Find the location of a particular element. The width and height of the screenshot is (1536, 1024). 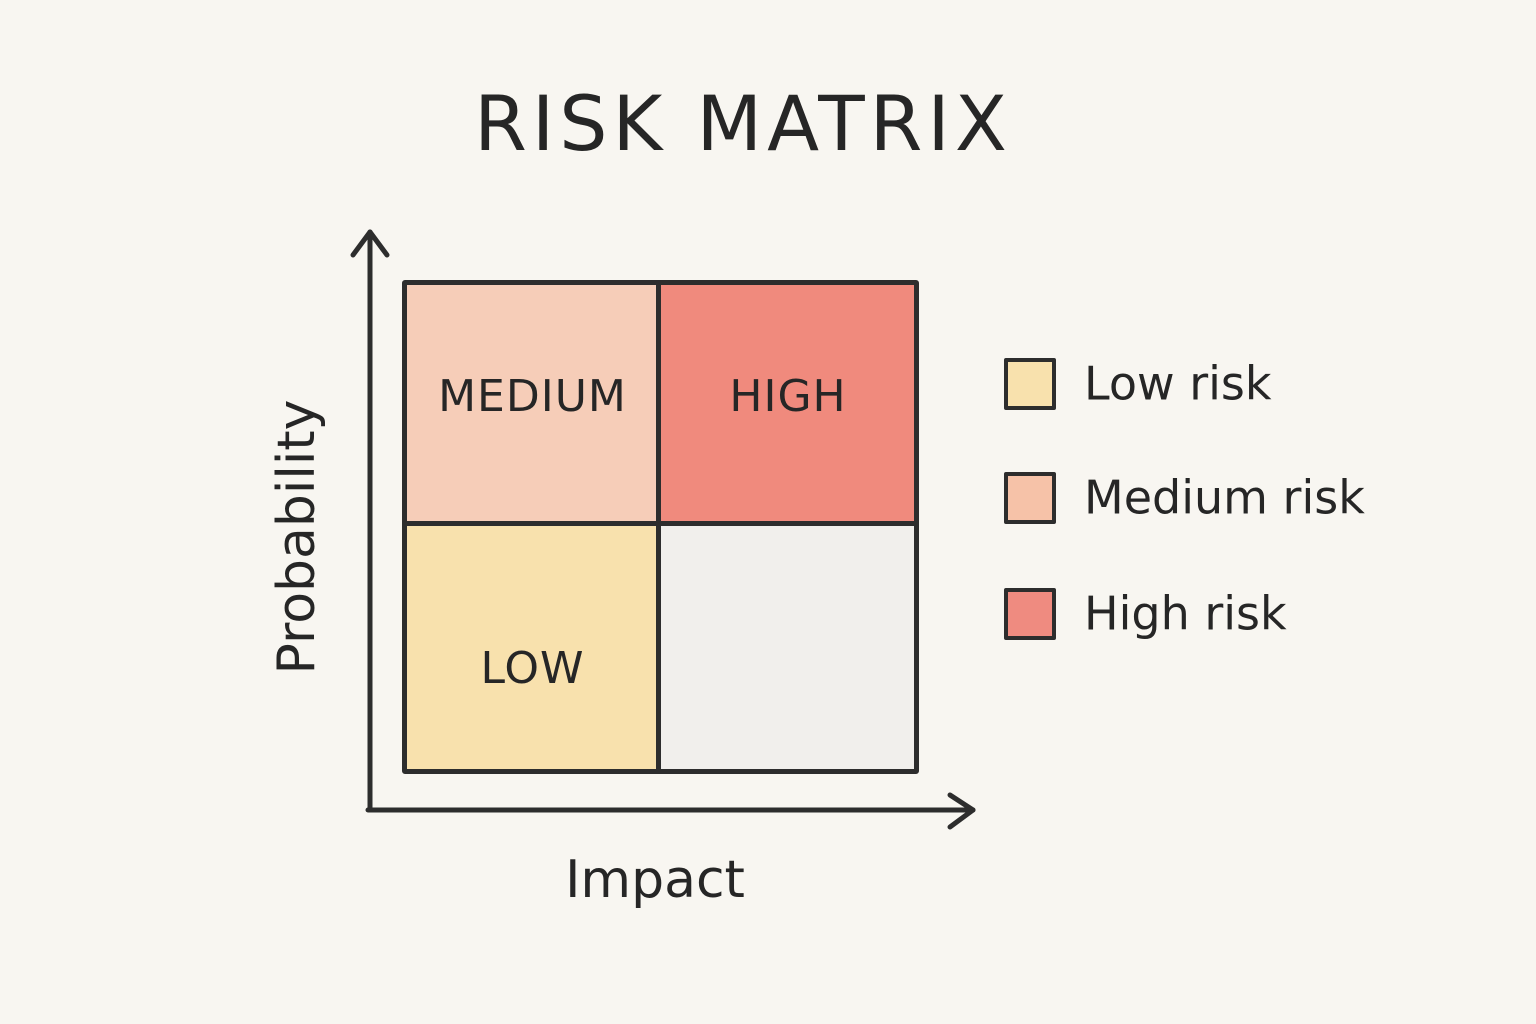

cell-empty is located at coordinates (788, 648).